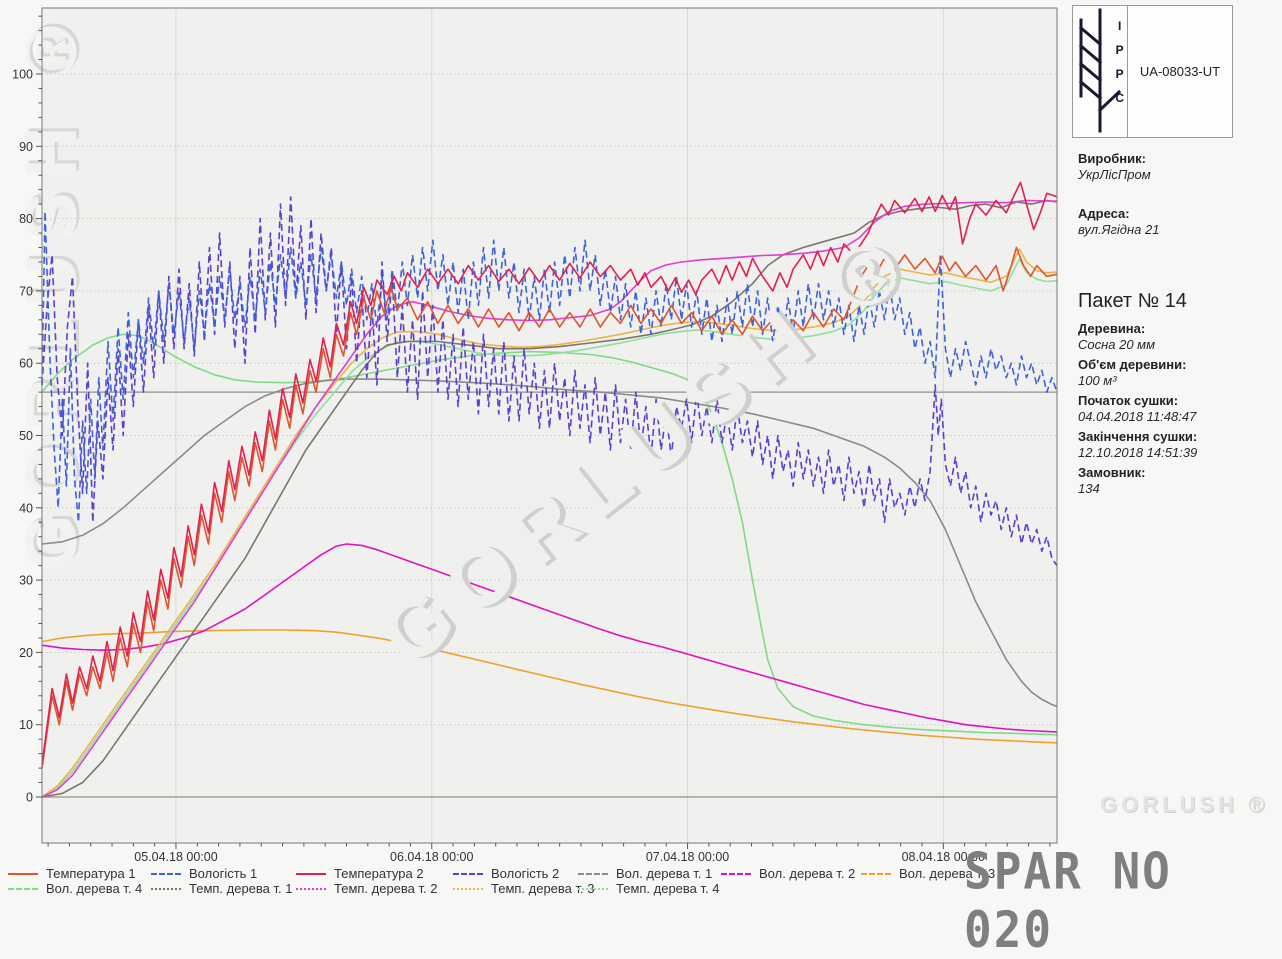 The height and width of the screenshot is (959, 1282). I want to click on legend-swatch-wt3, so click(468, 888).